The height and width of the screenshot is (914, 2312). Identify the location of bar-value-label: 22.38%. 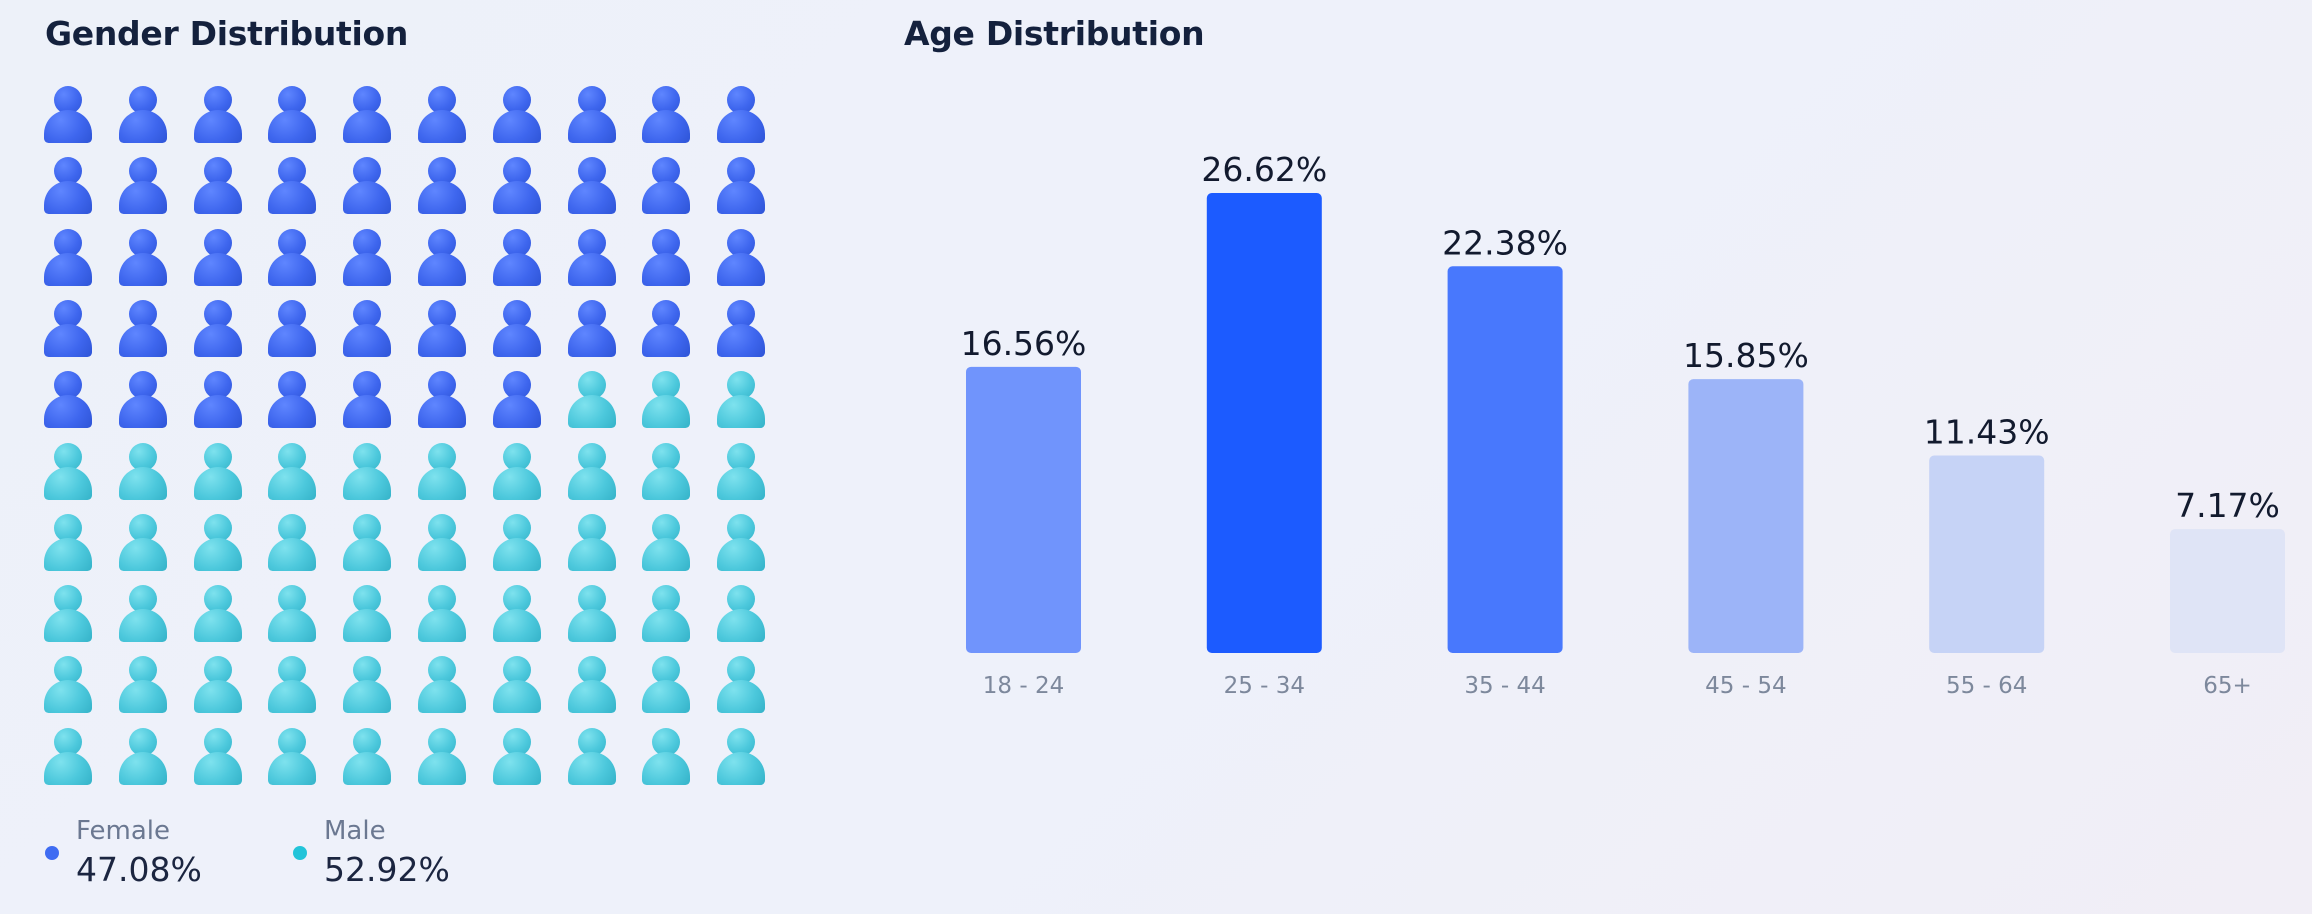
(1505, 242).